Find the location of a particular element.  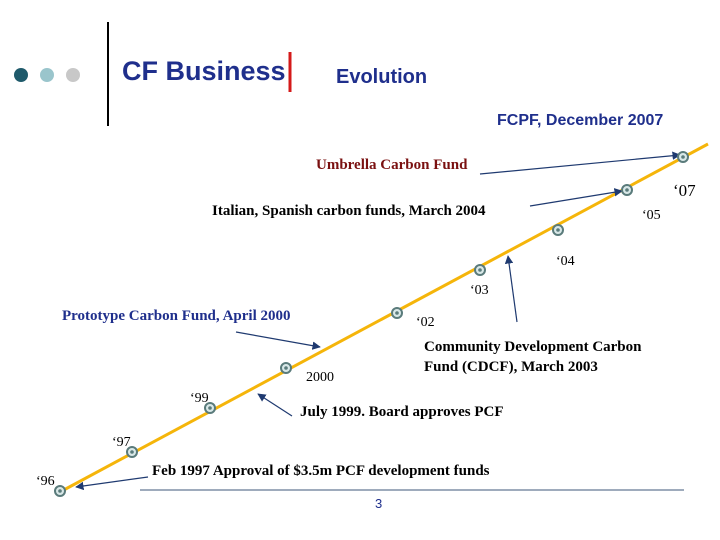

year-label-05: ‘05 is located at coordinates (651, 215).